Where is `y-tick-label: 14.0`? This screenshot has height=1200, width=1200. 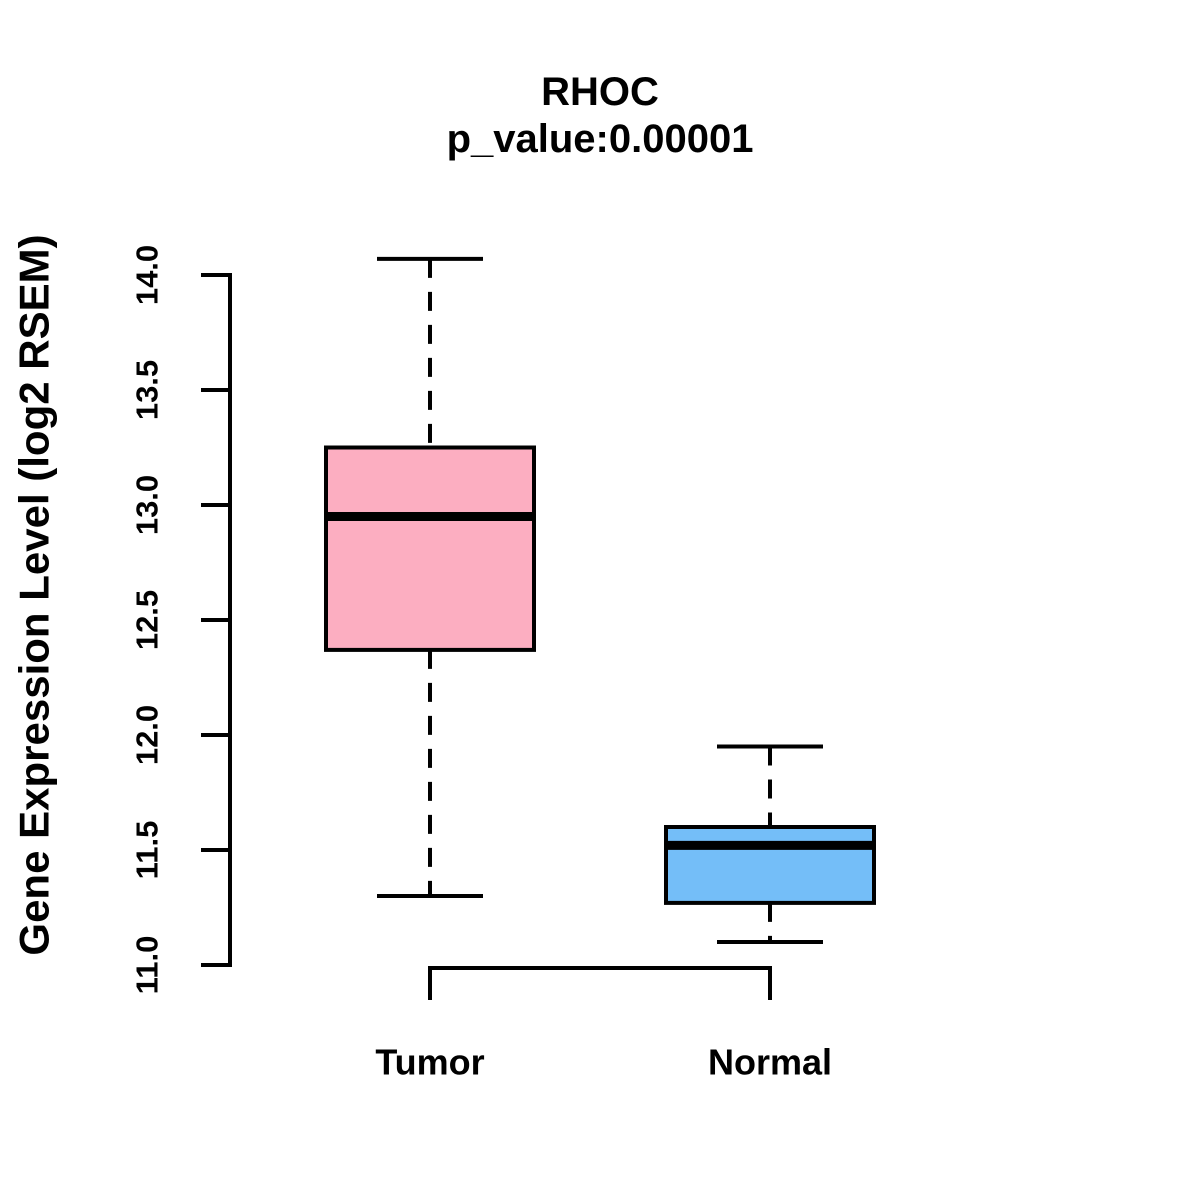 y-tick-label: 14.0 is located at coordinates (147, 275).